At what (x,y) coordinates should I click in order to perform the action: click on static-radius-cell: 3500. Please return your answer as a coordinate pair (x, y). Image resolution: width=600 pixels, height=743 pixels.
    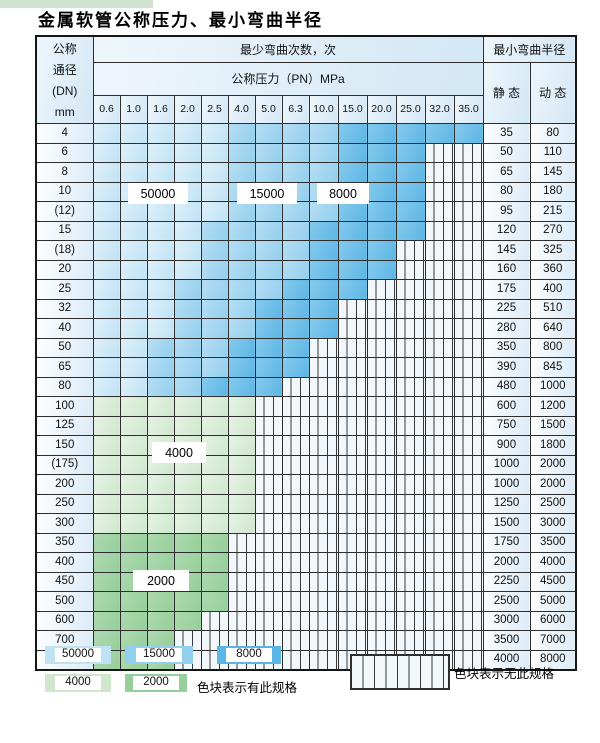
    Looking at the image, I should click on (506, 640).